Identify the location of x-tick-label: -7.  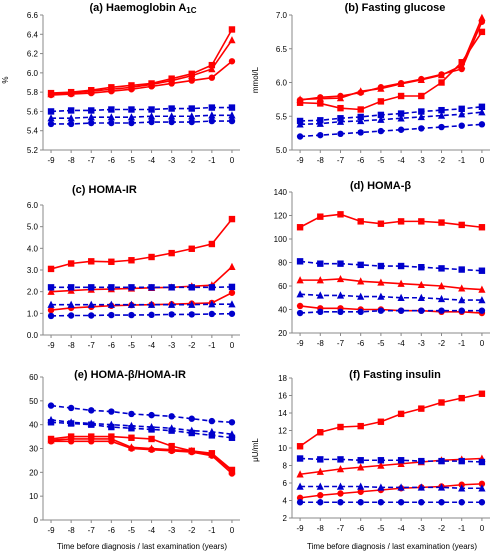
(341, 528).